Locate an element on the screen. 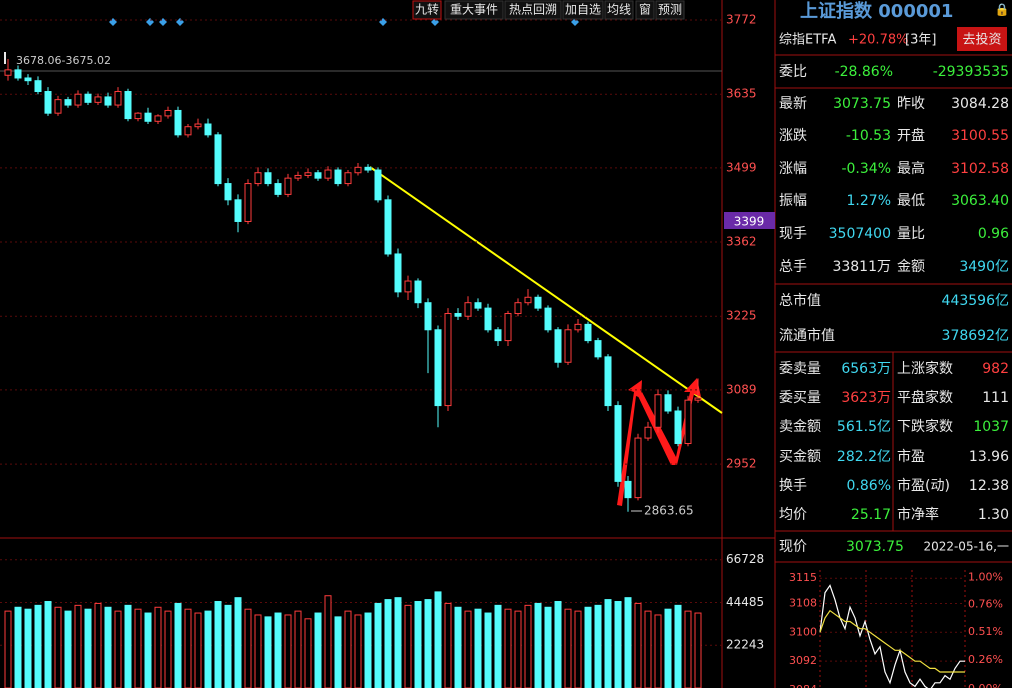 The width and height of the screenshot is (1012, 688). field-value: 1.30 is located at coordinates (993, 515).